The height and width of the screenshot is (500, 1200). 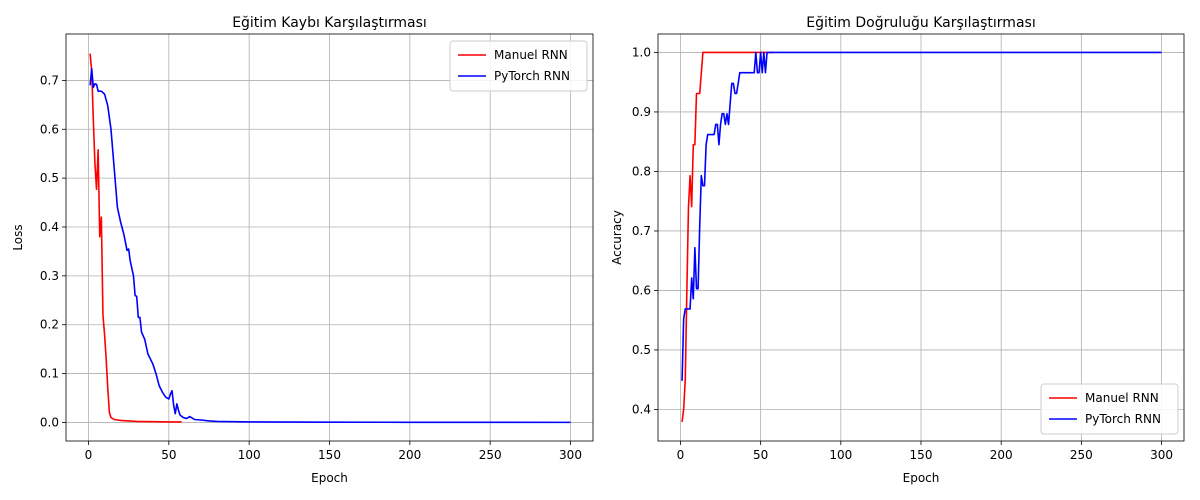 I want to click on loss-legend-box, so click(x=518, y=66).